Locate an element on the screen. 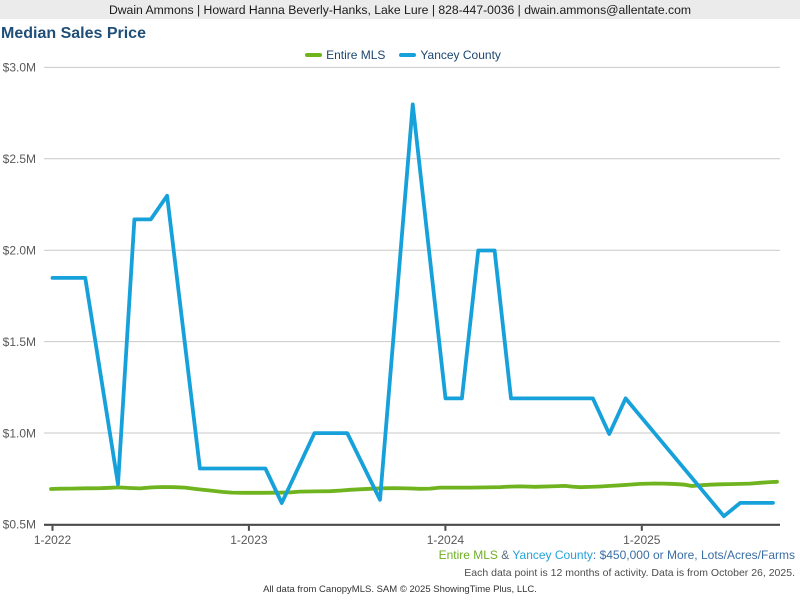 The image size is (800, 600). svg-text: $1.0M is located at coordinates (19, 433).